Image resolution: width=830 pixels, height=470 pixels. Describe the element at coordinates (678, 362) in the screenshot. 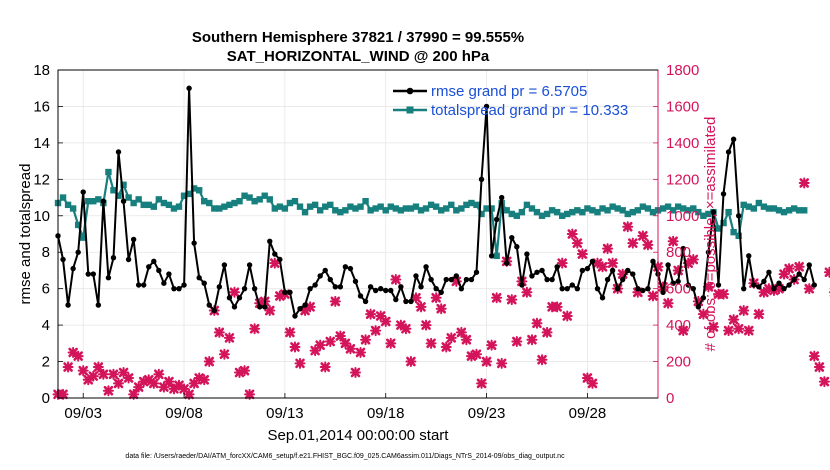

I see `y-tick-label-right: 200` at that location.